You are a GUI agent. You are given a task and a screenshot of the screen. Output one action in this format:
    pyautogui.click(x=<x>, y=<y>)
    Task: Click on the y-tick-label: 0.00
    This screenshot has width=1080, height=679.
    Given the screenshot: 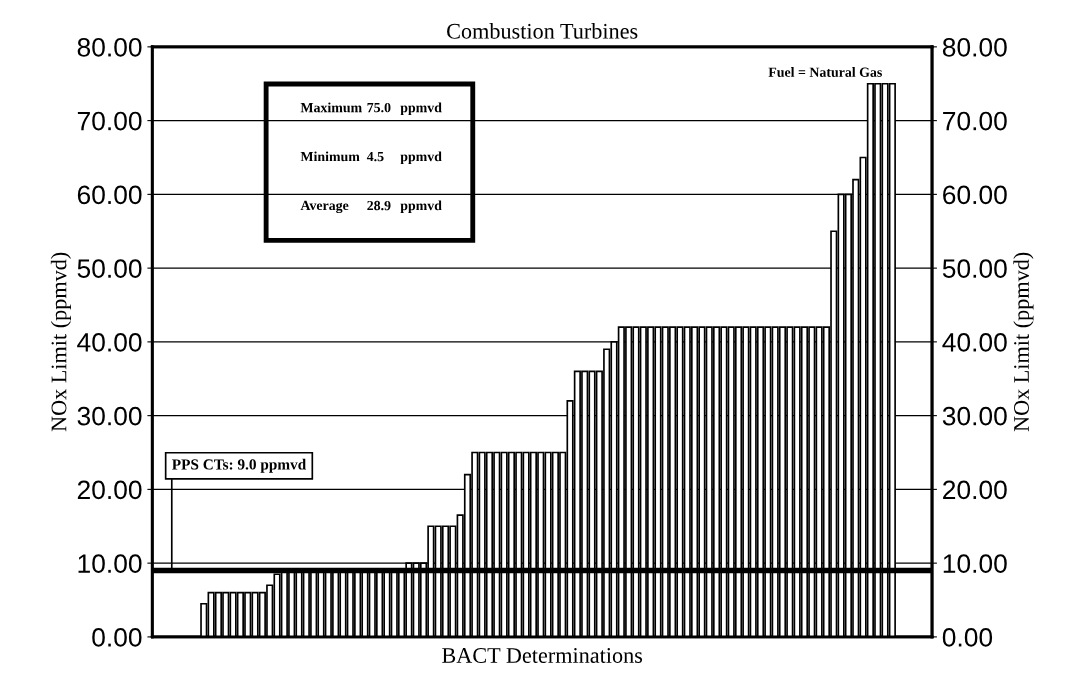 What is the action you would take?
    pyautogui.click(x=117, y=637)
    